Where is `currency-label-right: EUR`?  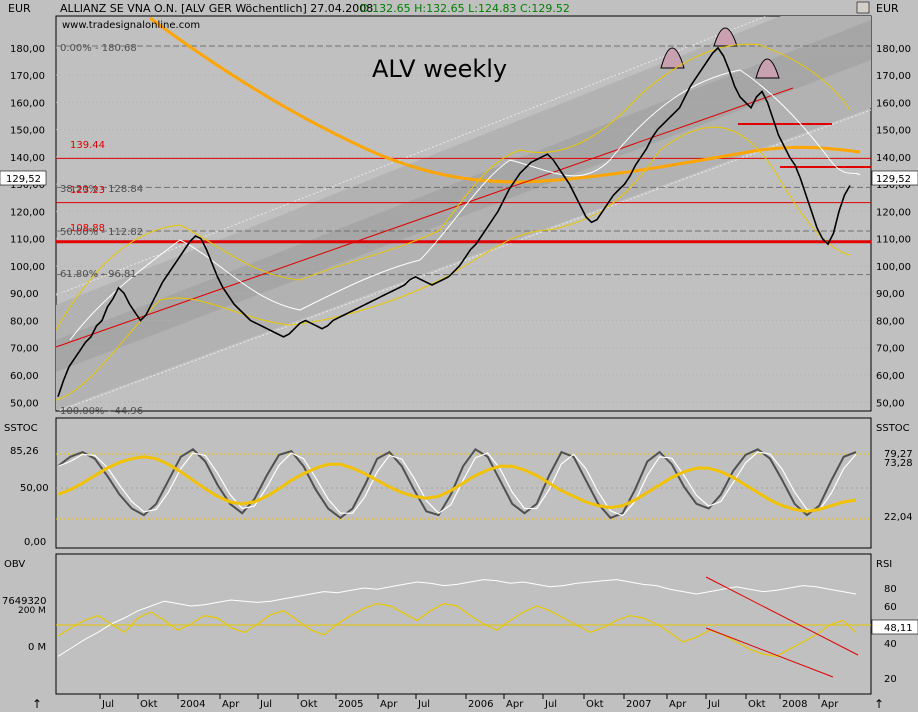 currency-label-right: EUR is located at coordinates (887, 8).